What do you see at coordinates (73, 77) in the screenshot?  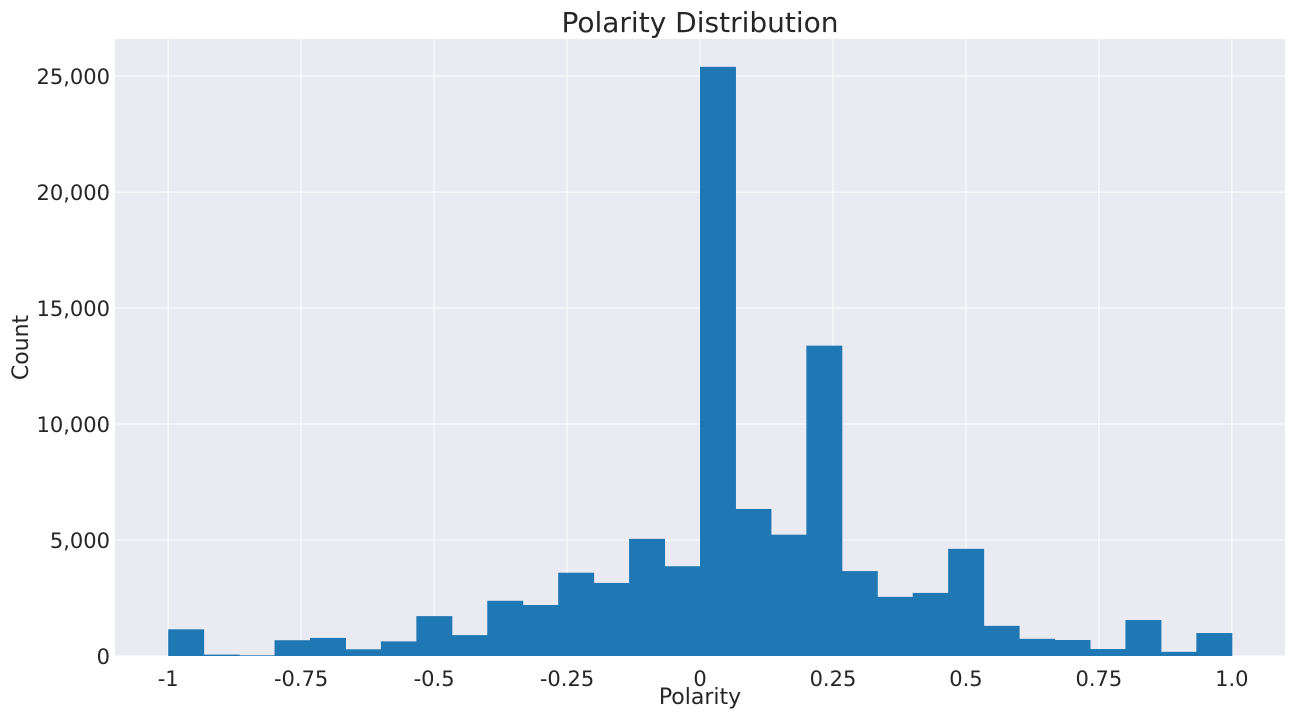 I see `y-tick-label: 25,000` at bounding box center [73, 77].